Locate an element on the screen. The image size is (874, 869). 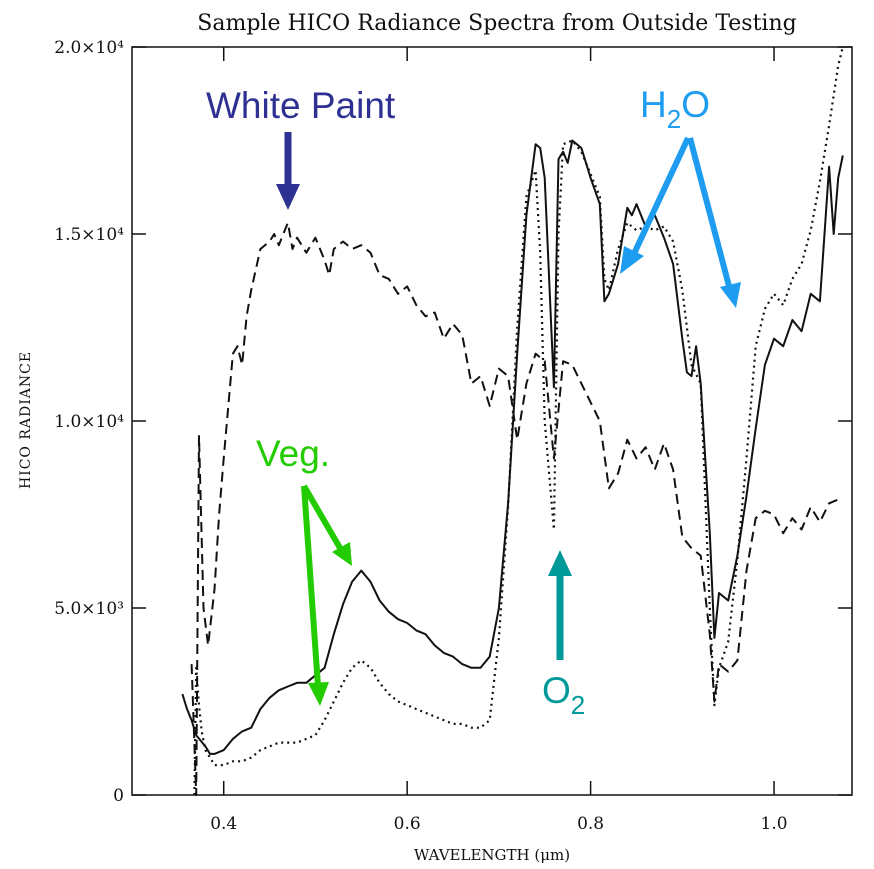
y-axis-label: HICO RADIANCE is located at coordinates (26, 420).